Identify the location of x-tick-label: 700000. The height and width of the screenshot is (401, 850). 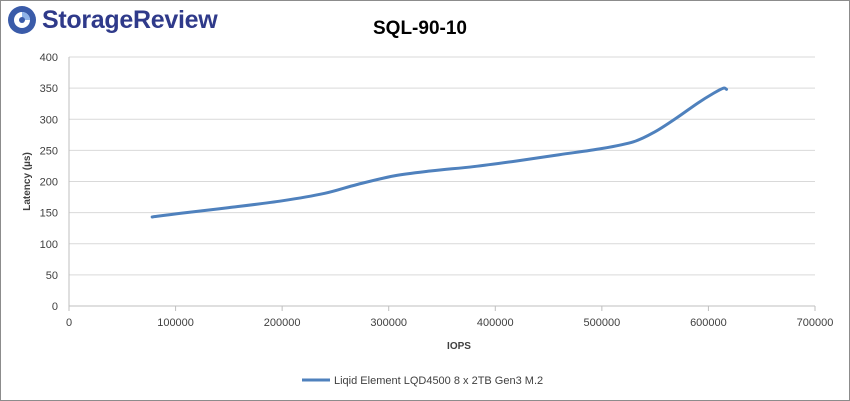
(815, 323).